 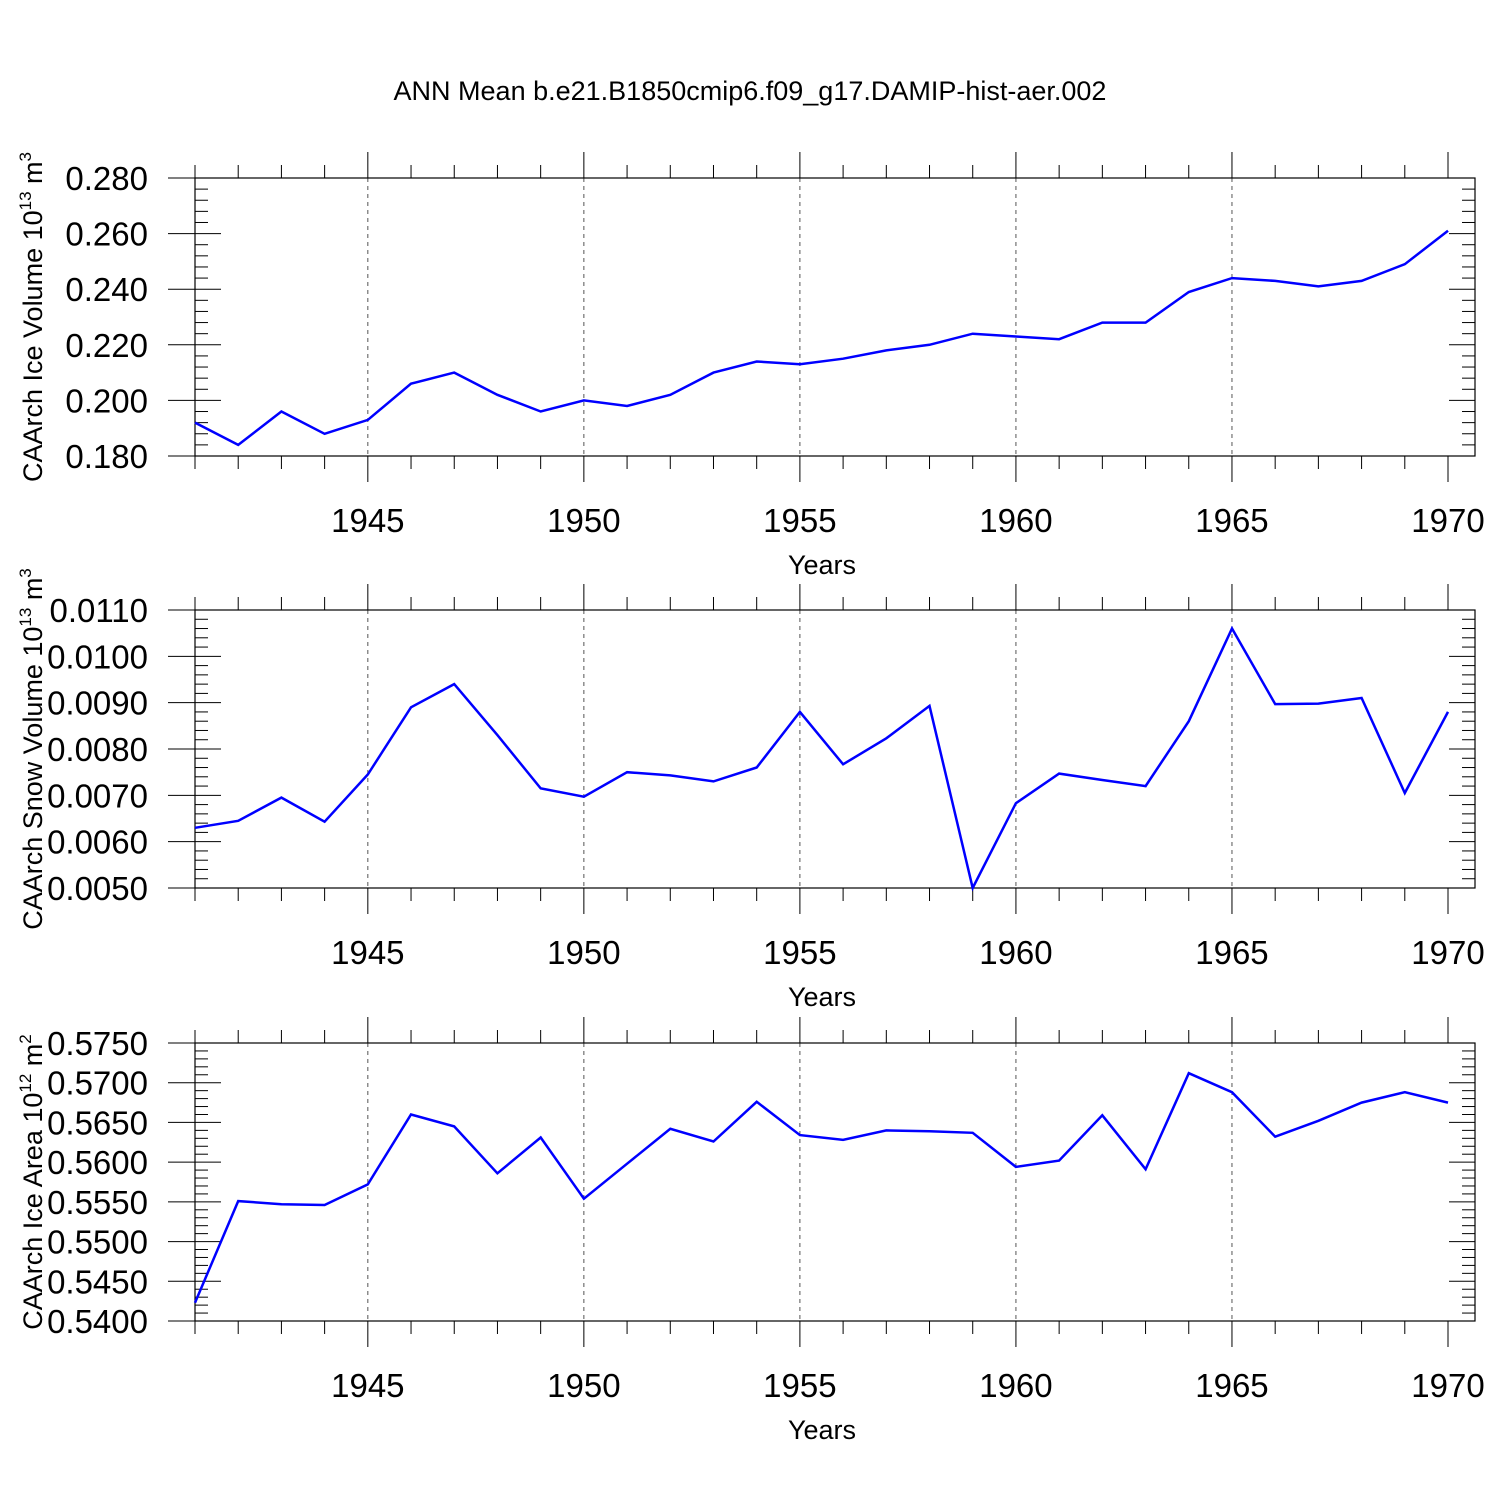 What do you see at coordinates (97, 1122) in the screenshot?
I see `y-tick-label: 0.5650` at bounding box center [97, 1122].